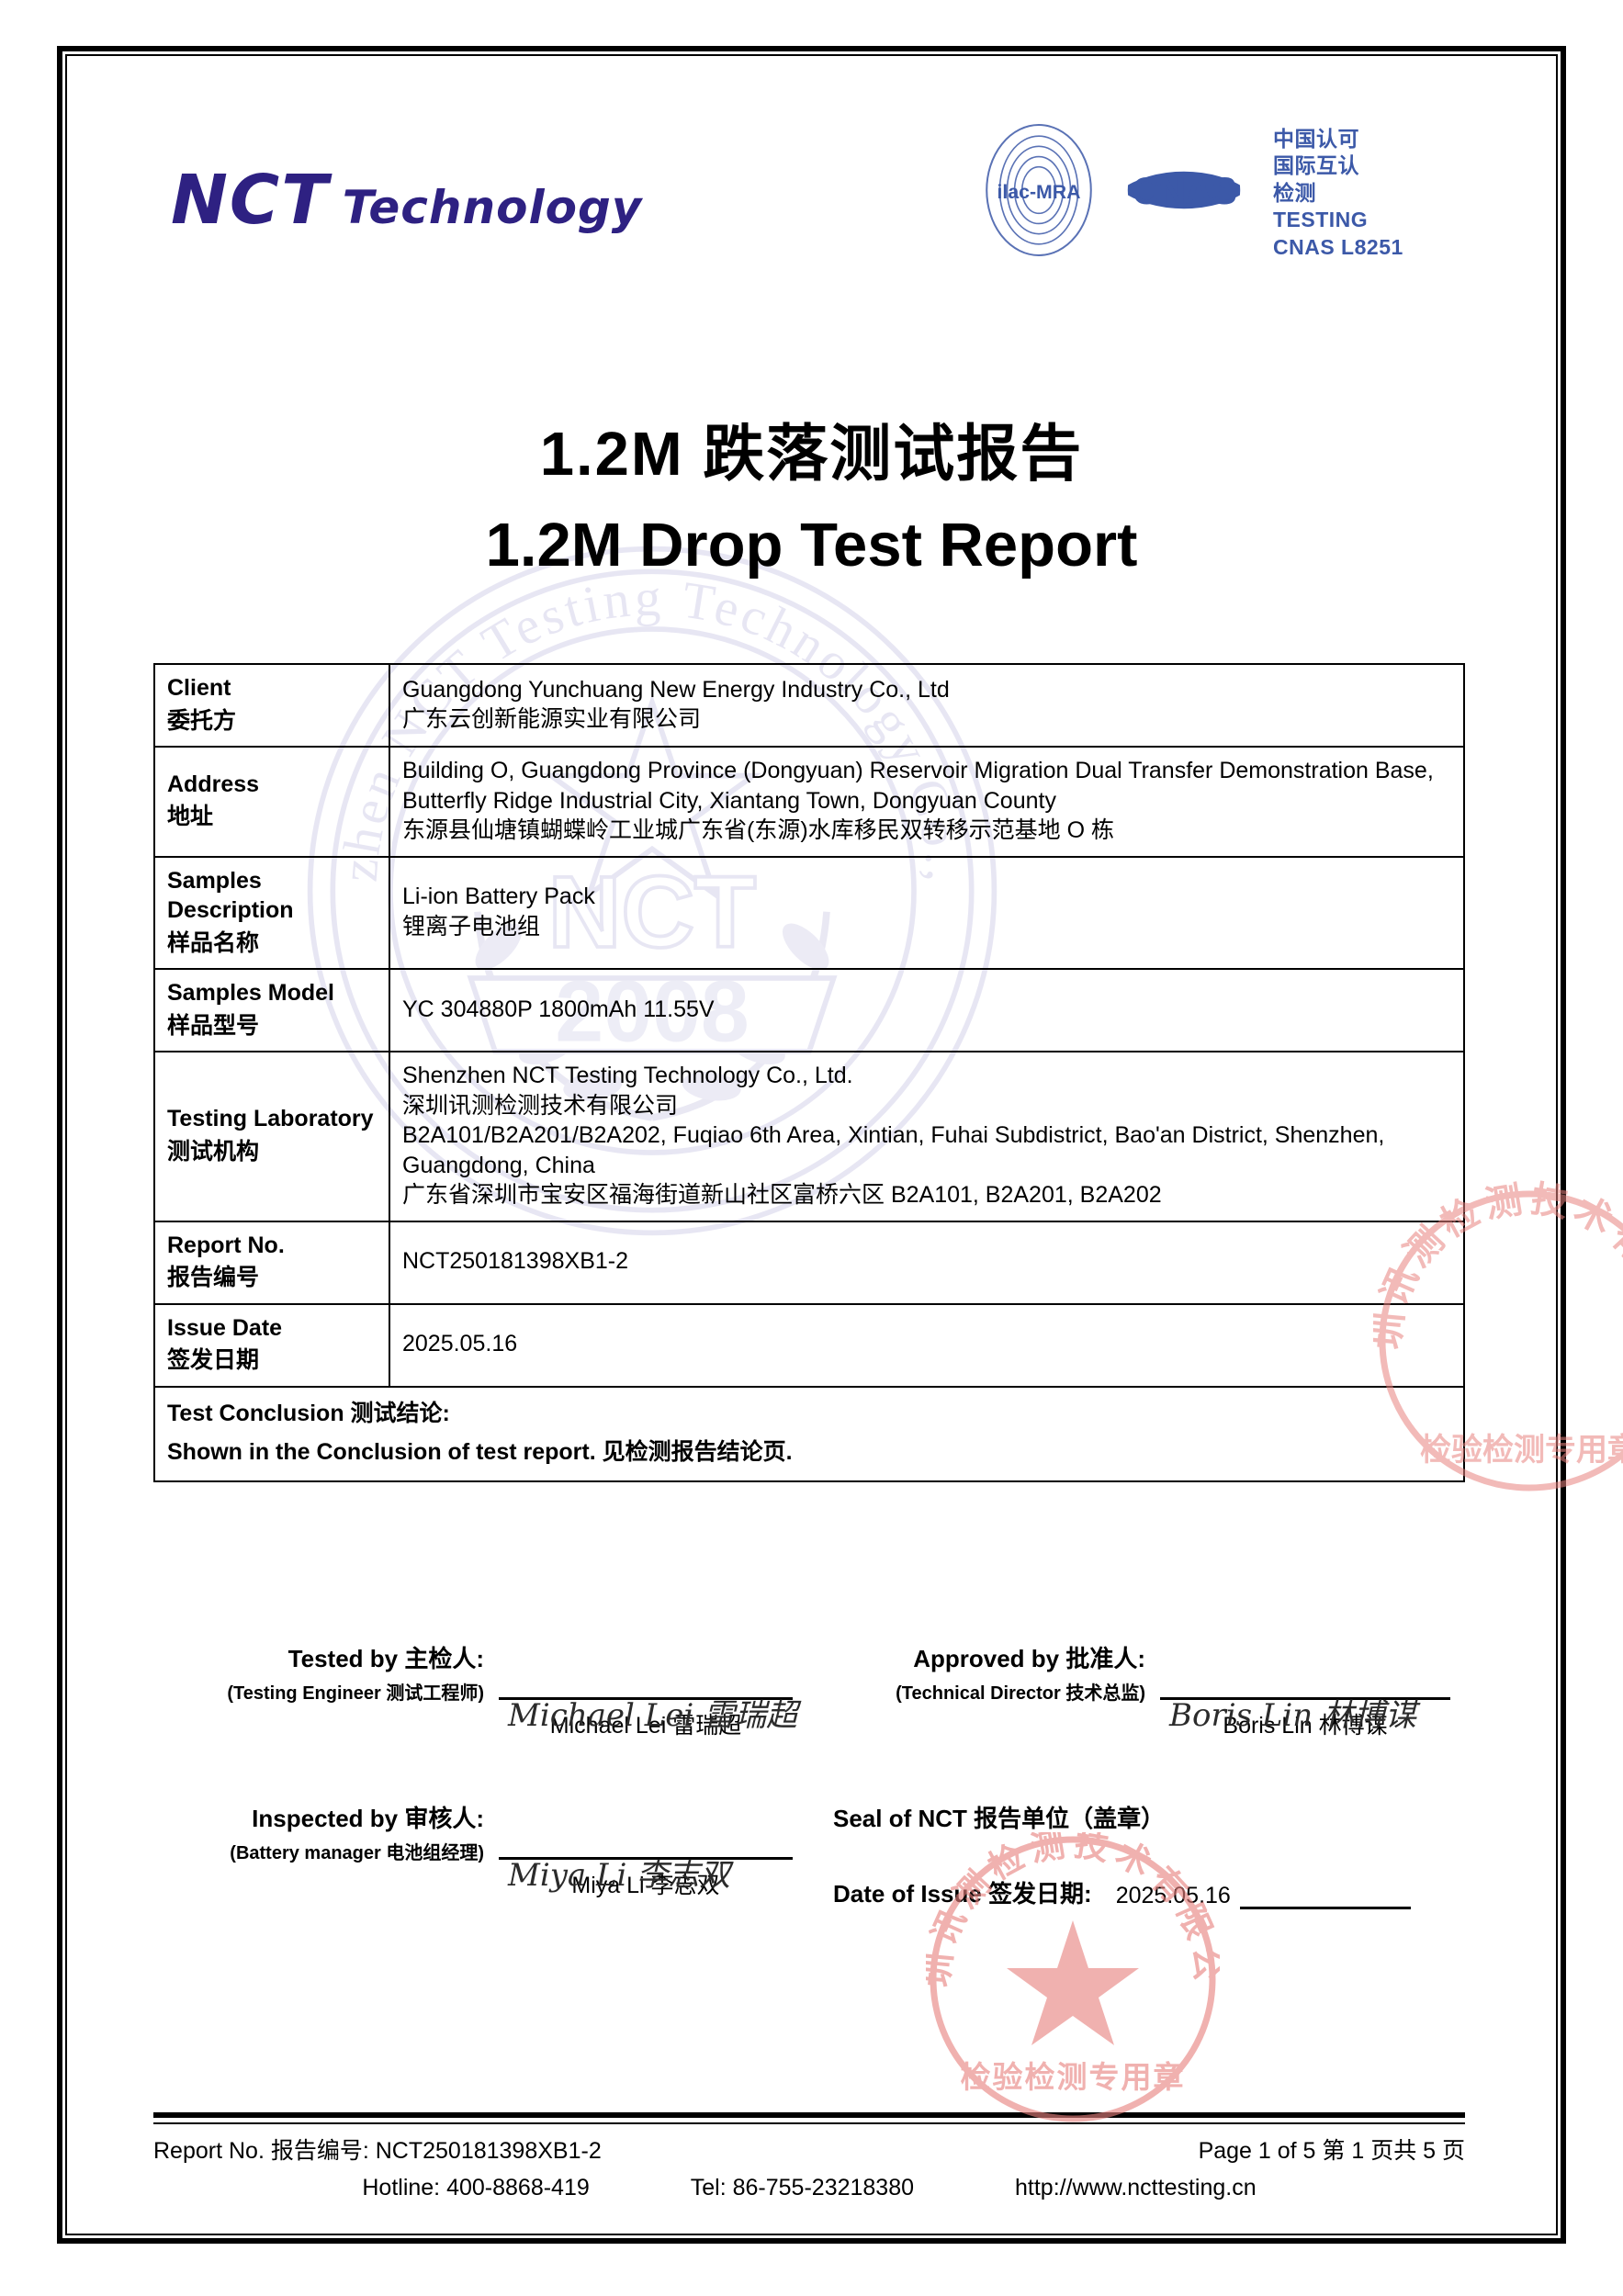 The width and height of the screenshot is (1623, 2296). What do you see at coordinates (460, 1344) in the screenshot?
I see `value-en: 2025.05.16` at bounding box center [460, 1344].